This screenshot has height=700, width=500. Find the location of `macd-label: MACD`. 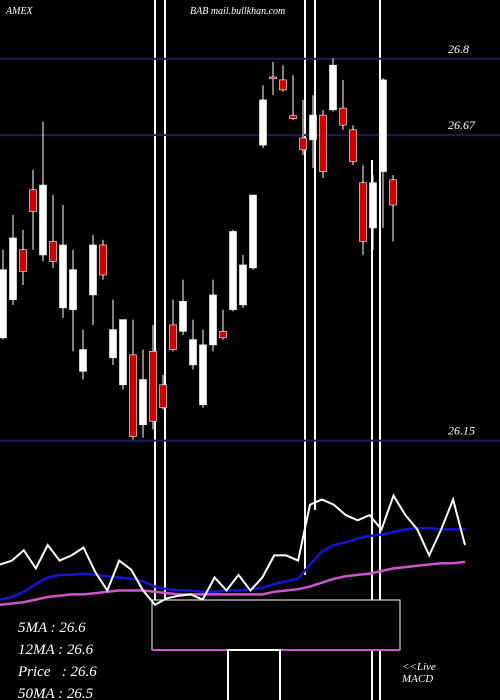

macd-label: MACD is located at coordinates (417, 679).